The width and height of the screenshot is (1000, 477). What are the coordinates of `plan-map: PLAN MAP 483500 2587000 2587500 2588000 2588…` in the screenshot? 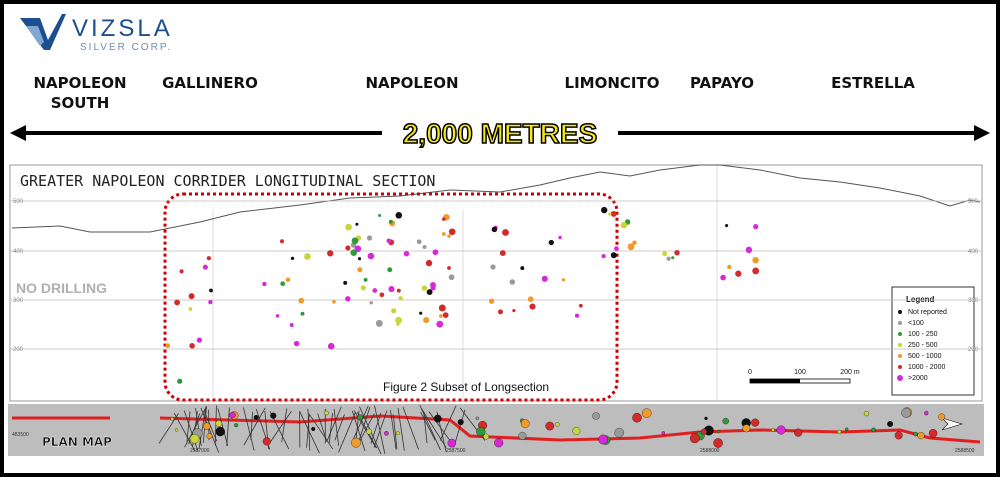 It's located at (496, 430).